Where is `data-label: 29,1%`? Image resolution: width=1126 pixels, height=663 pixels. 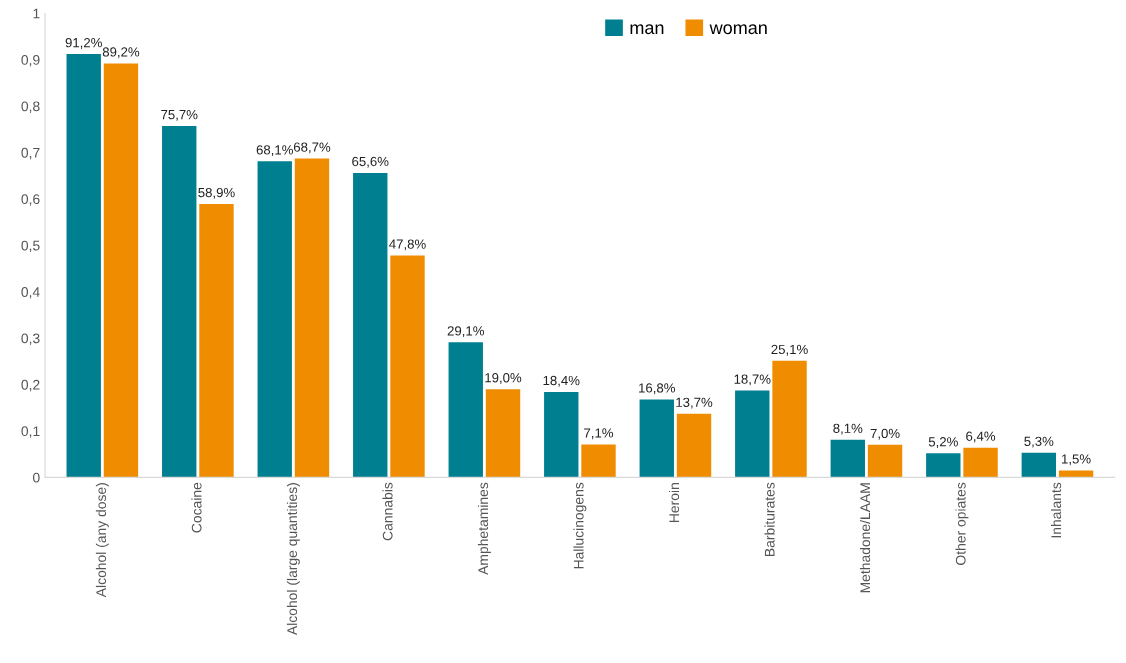 data-label: 29,1% is located at coordinates (465, 332).